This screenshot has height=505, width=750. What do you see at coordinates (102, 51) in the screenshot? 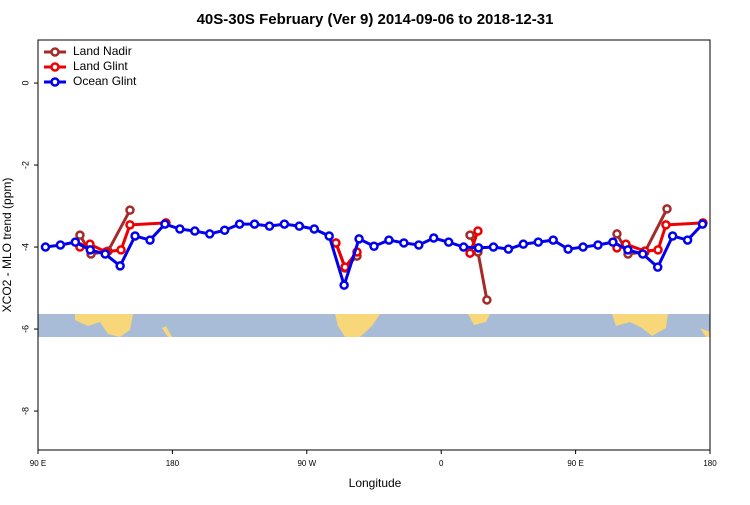
I see `legend-label: Land Nadir` at bounding box center [102, 51].